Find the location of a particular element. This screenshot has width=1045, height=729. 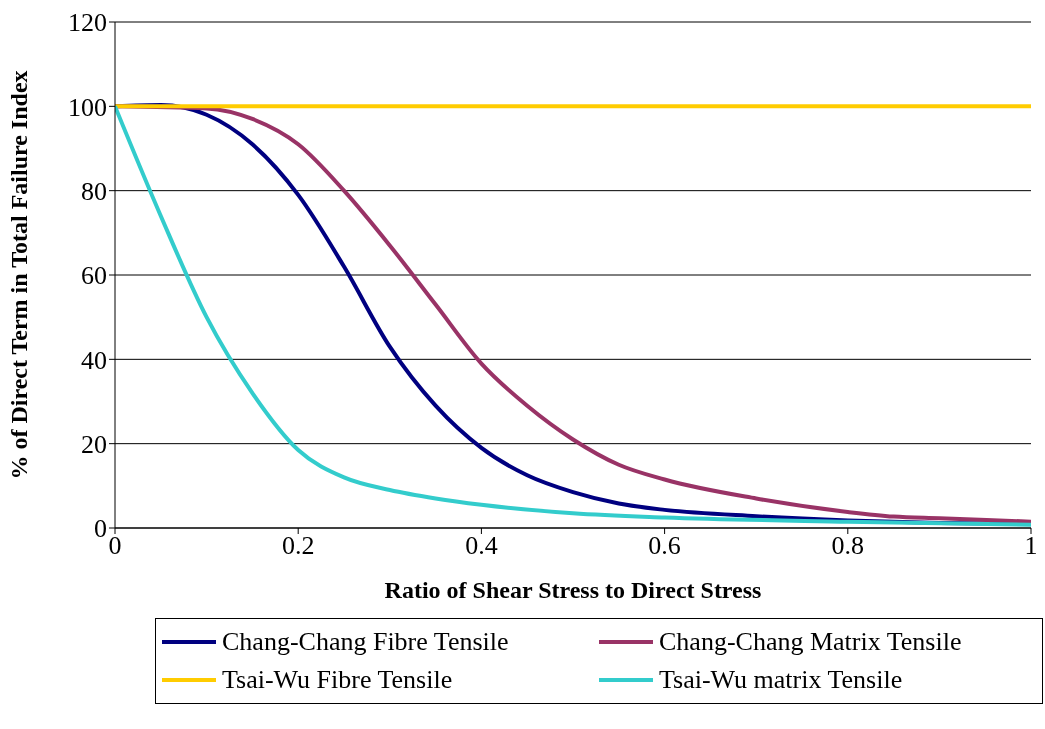

x-tick-label: 0.4 is located at coordinates (481, 546).